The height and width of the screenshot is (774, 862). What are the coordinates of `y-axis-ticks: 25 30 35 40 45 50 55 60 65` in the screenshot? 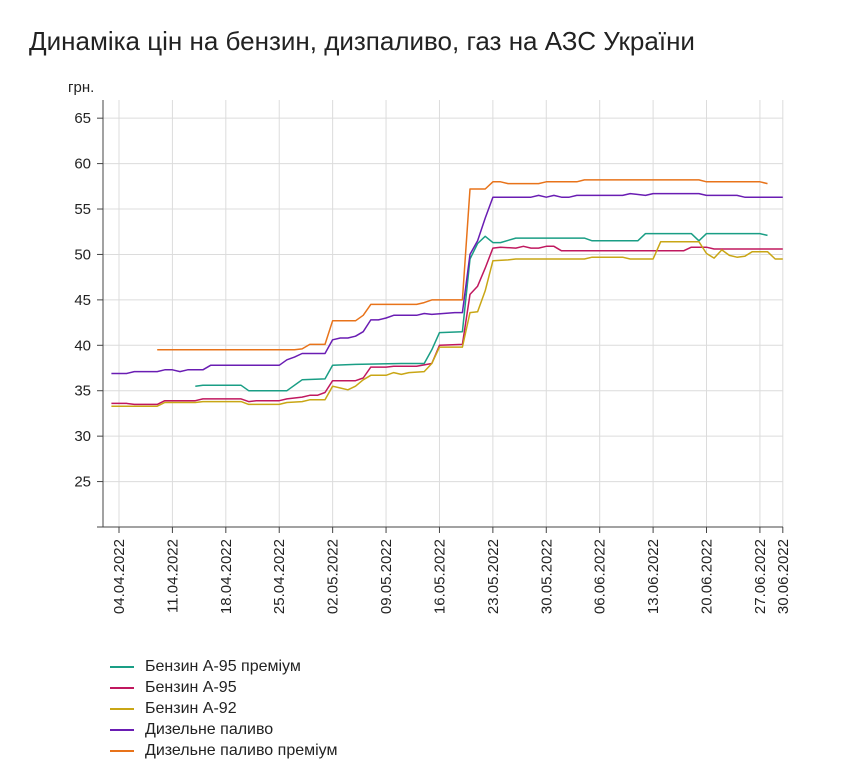 It's located at (88, 300).